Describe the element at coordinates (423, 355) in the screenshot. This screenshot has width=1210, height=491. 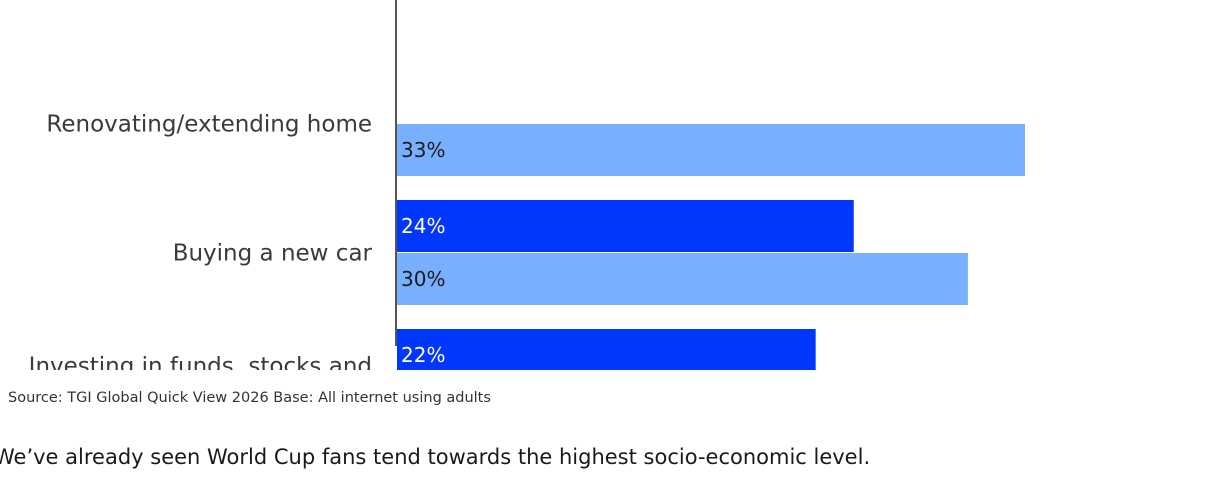
I see `bar-value-label: 22%` at that location.